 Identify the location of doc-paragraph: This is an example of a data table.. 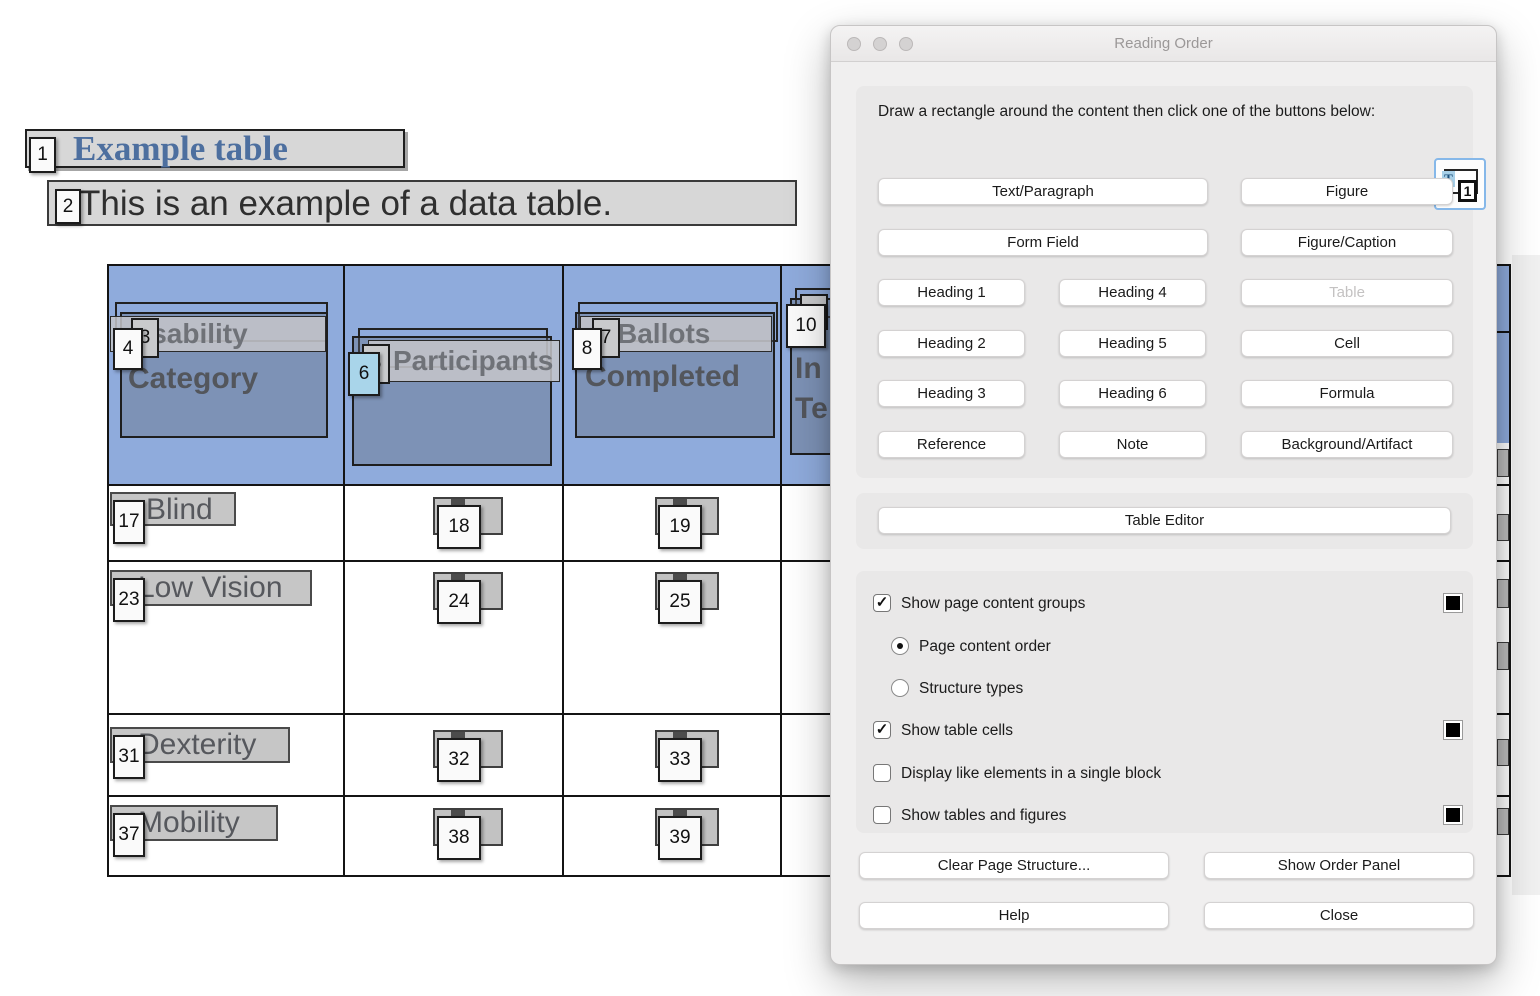
(346, 203).